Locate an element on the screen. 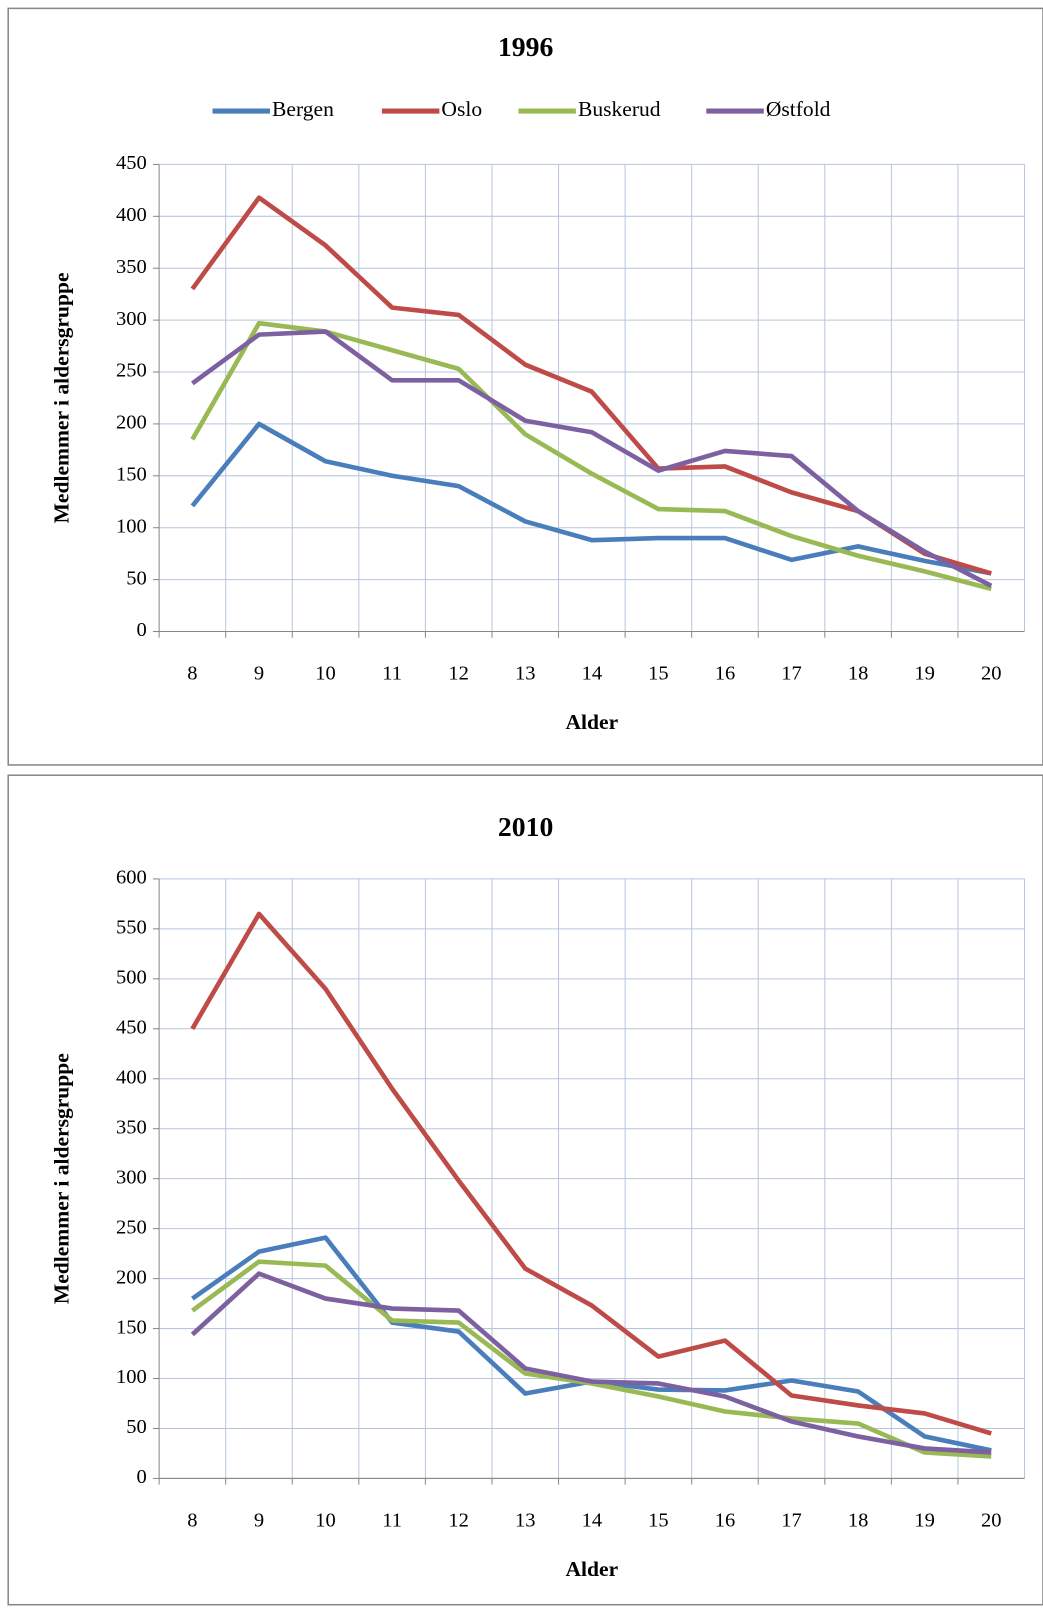 The height and width of the screenshot is (1610, 1043). legend-label: Bergen is located at coordinates (303, 109).